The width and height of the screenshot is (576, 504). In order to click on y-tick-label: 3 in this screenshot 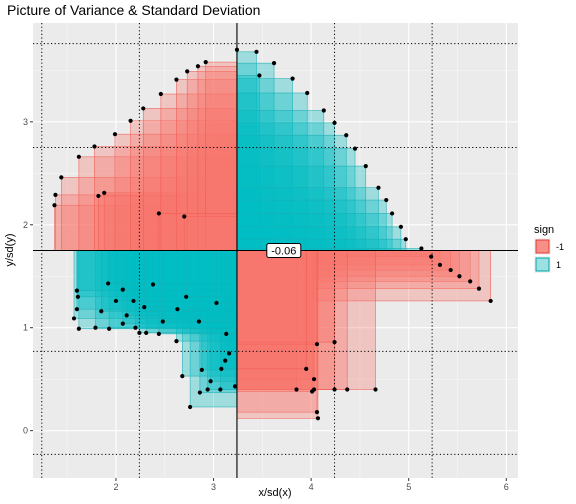, I will do `click(25, 122)`.